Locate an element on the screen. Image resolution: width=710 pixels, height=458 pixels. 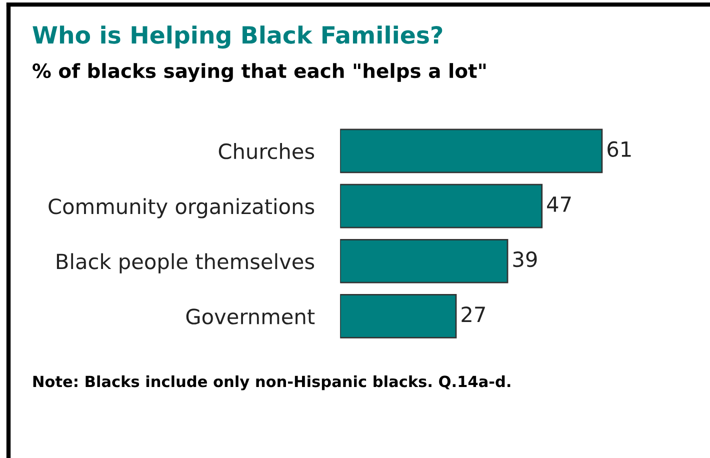
data-label: 27 is located at coordinates (473, 314).